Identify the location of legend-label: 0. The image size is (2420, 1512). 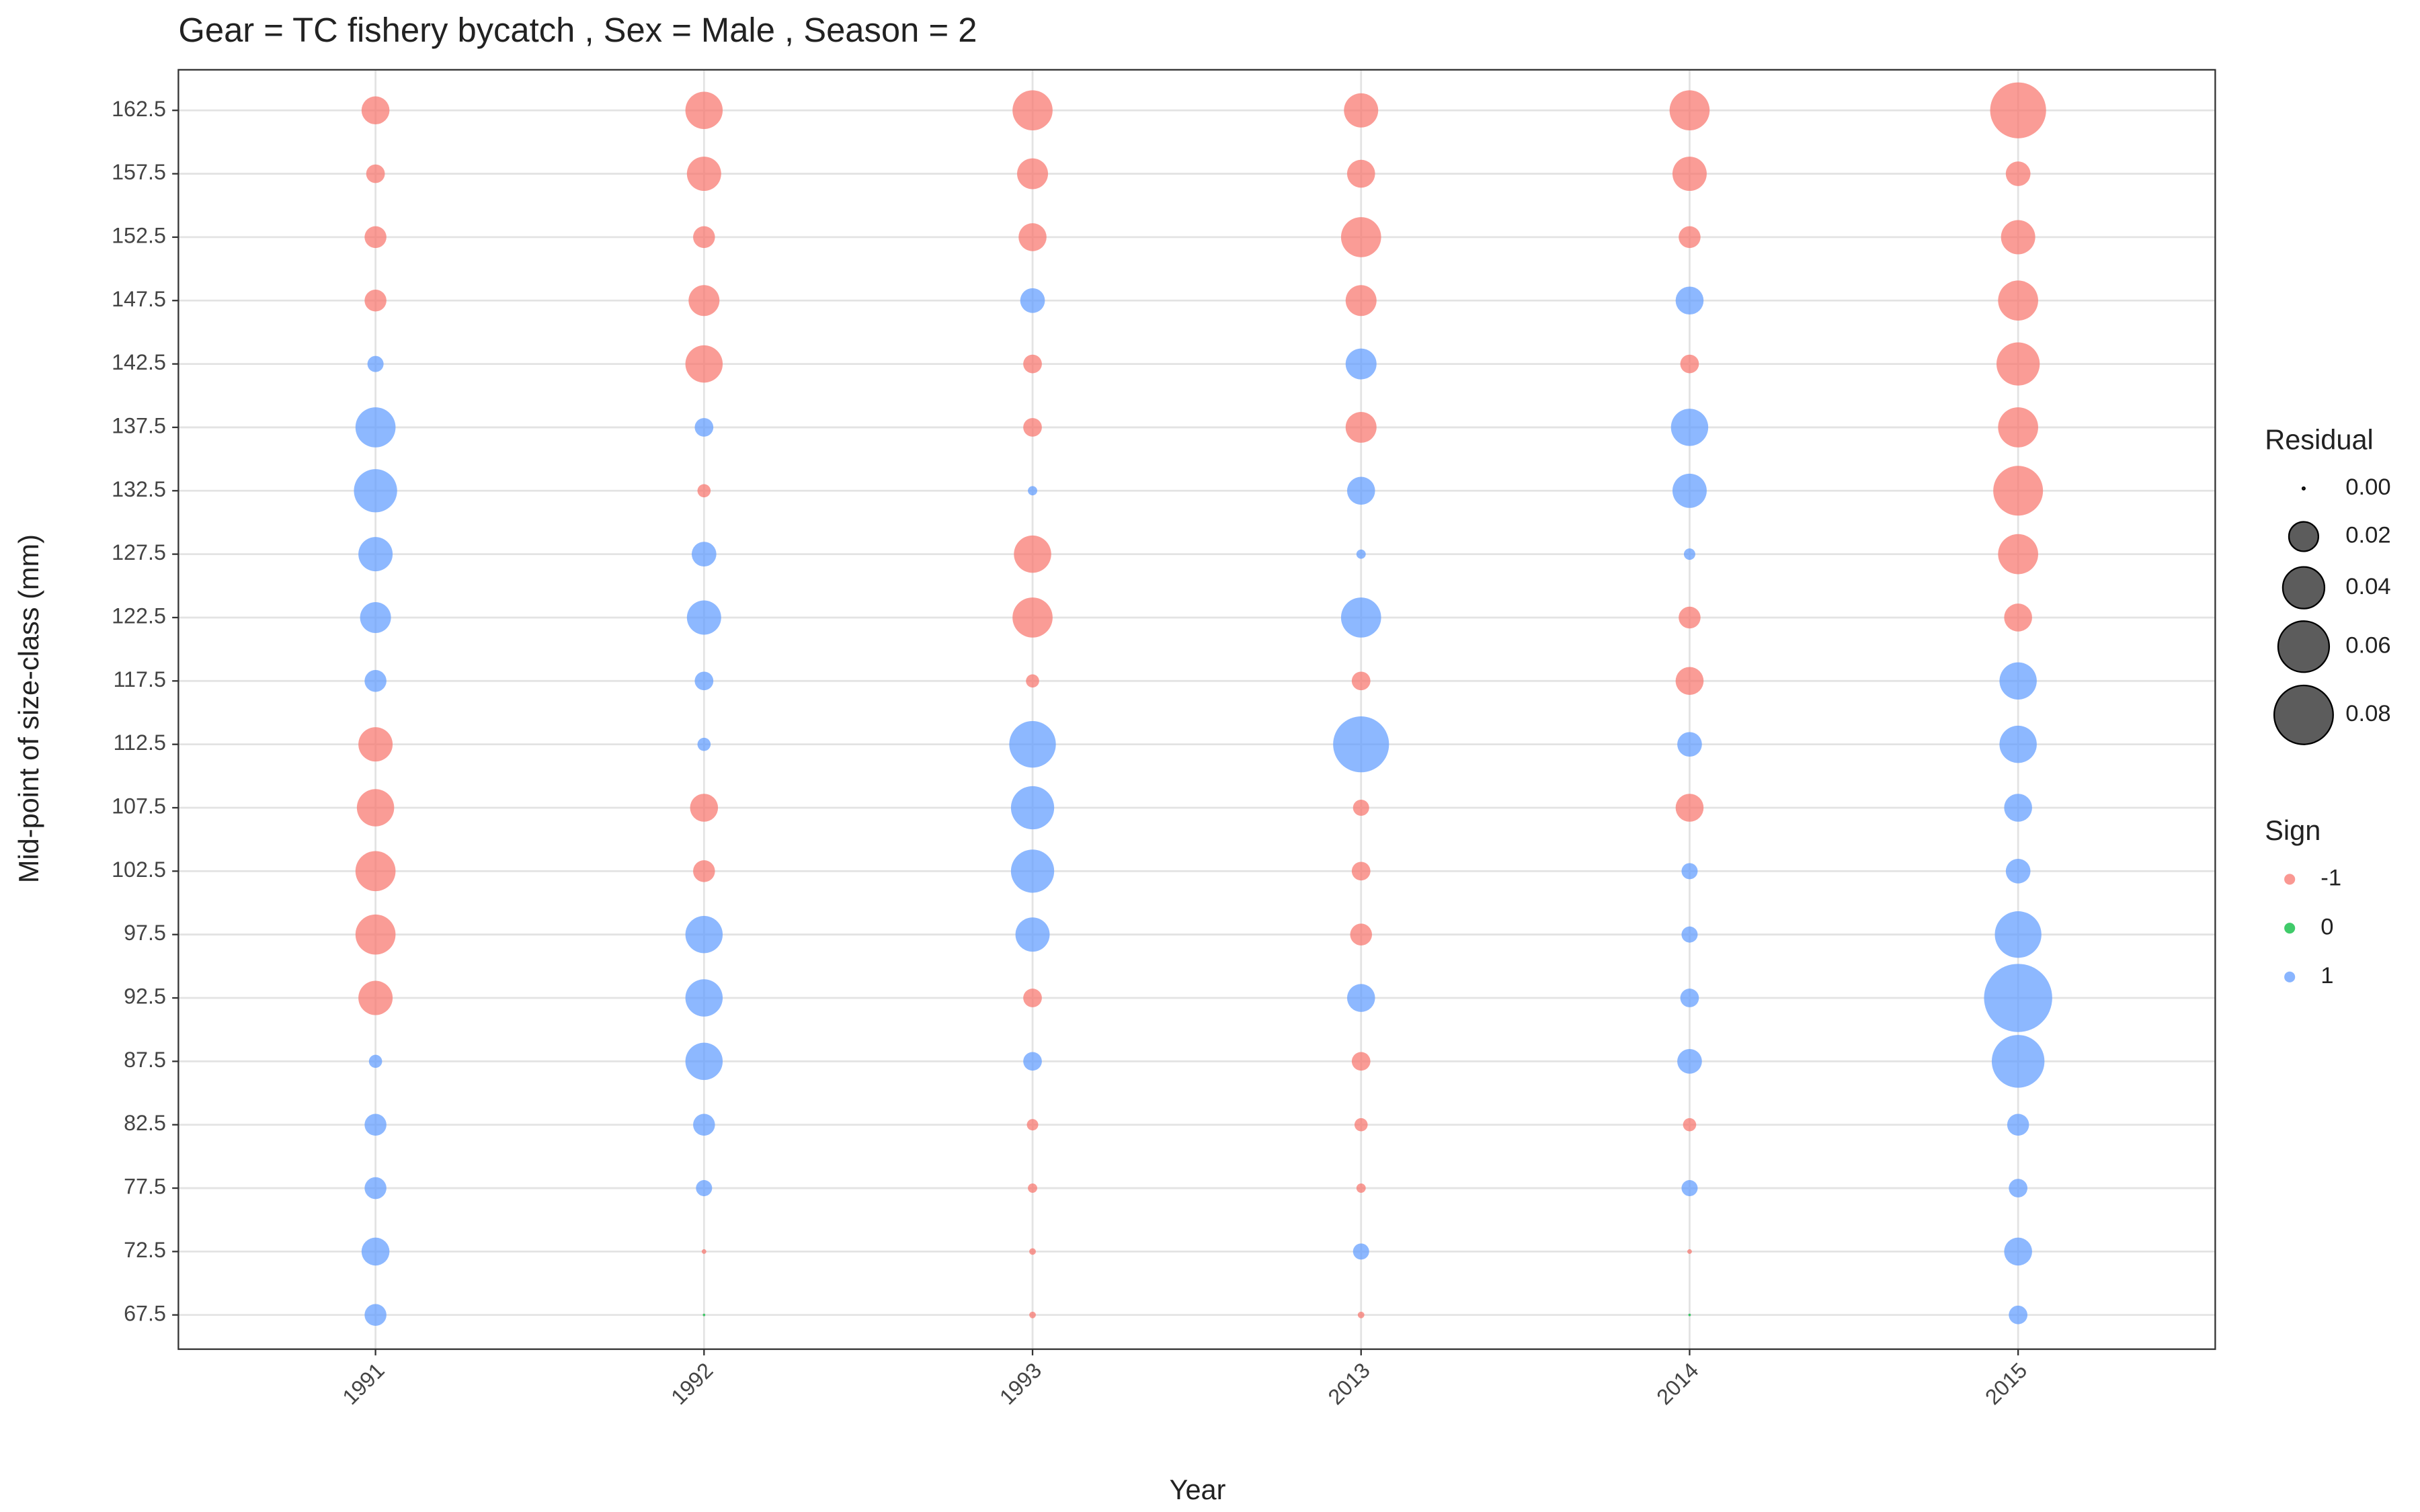
(2327, 926).